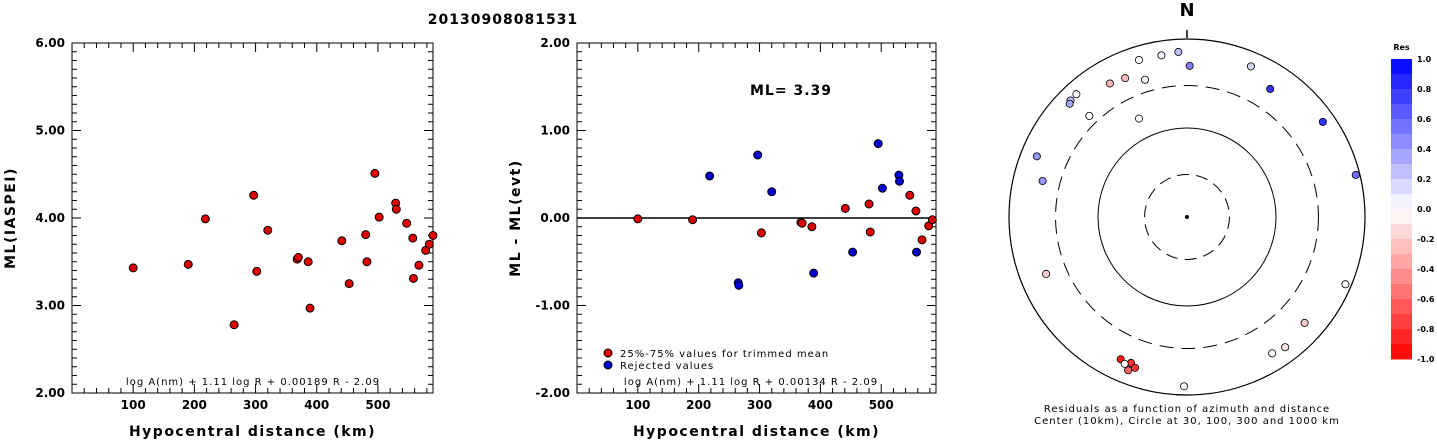  Describe the element at coordinates (1426, 239) in the screenshot. I see `colorbar-tick-label: -0.2` at that location.